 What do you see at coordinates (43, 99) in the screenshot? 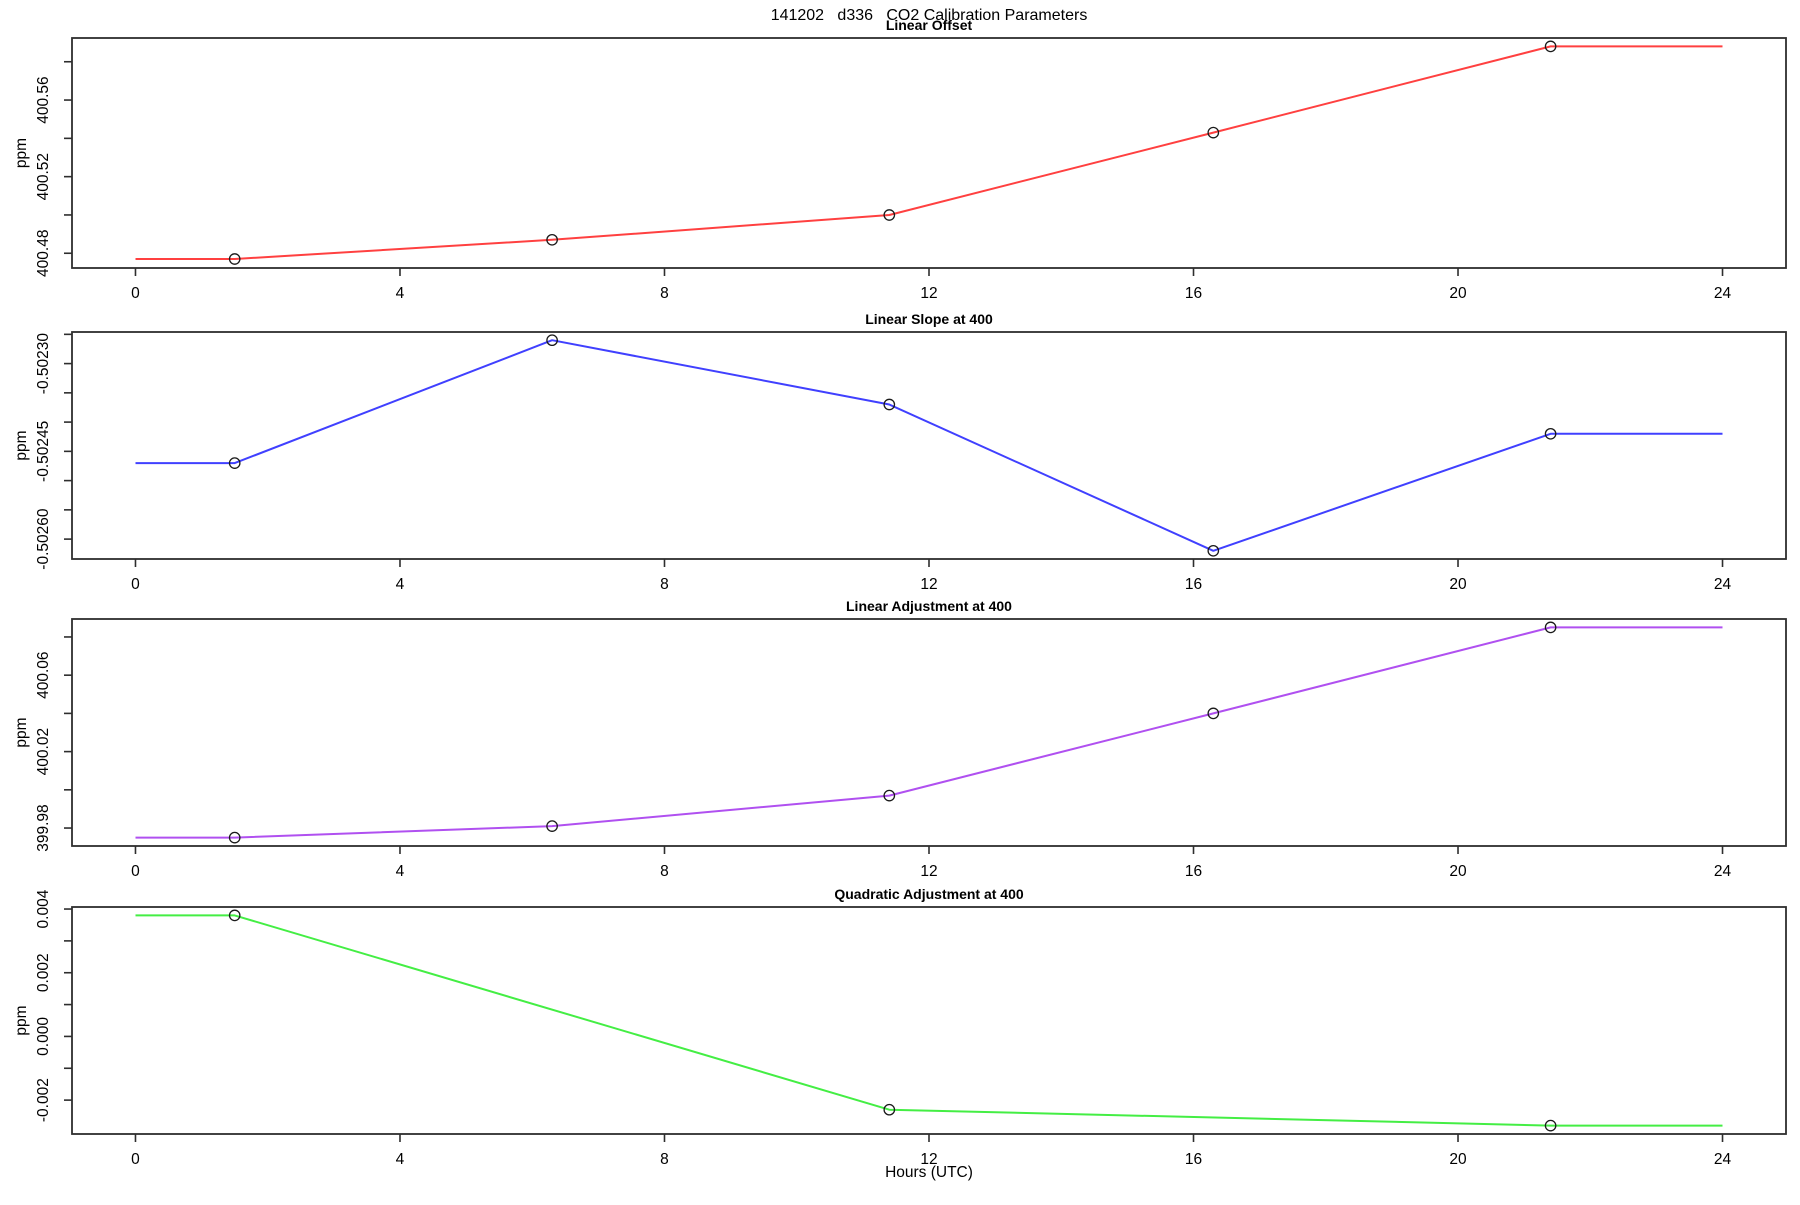
I see `y-tick-label: 400.56` at bounding box center [43, 99].